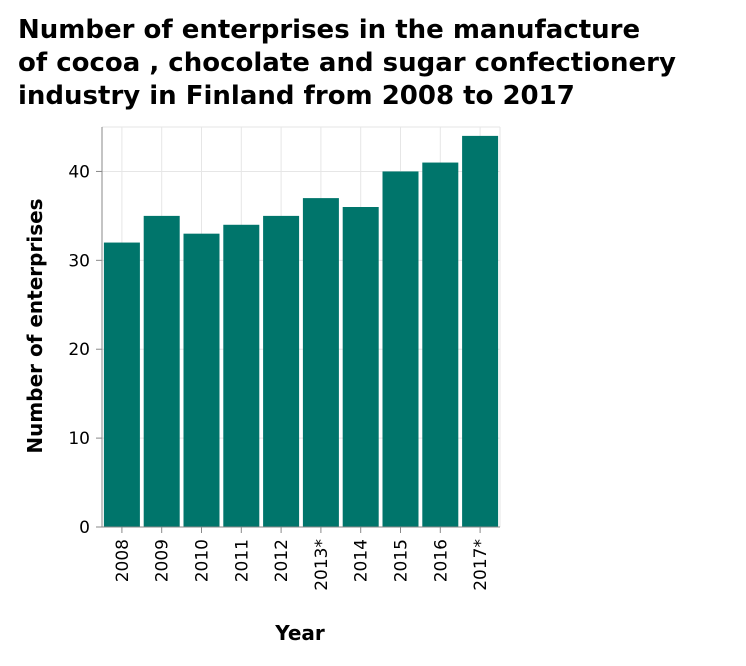 This screenshot has height=666, width=746. Describe the element at coordinates (296, 96) in the screenshot. I see `chart-title-line-3: industry in Finland from 2008 to 2017` at that location.